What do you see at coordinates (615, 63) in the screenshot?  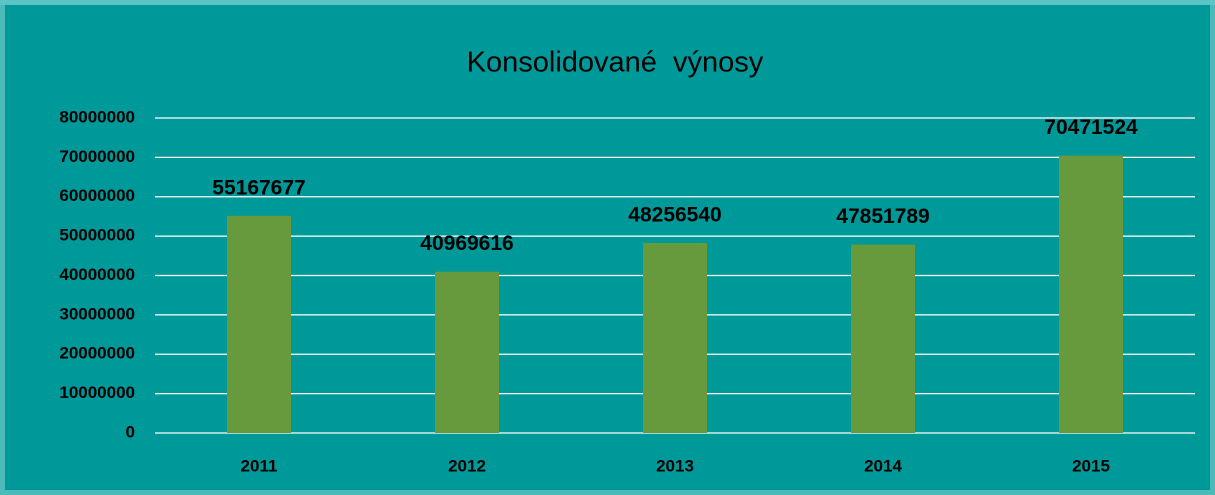 I see `chart-title: Konsolidované výnosy` at bounding box center [615, 63].